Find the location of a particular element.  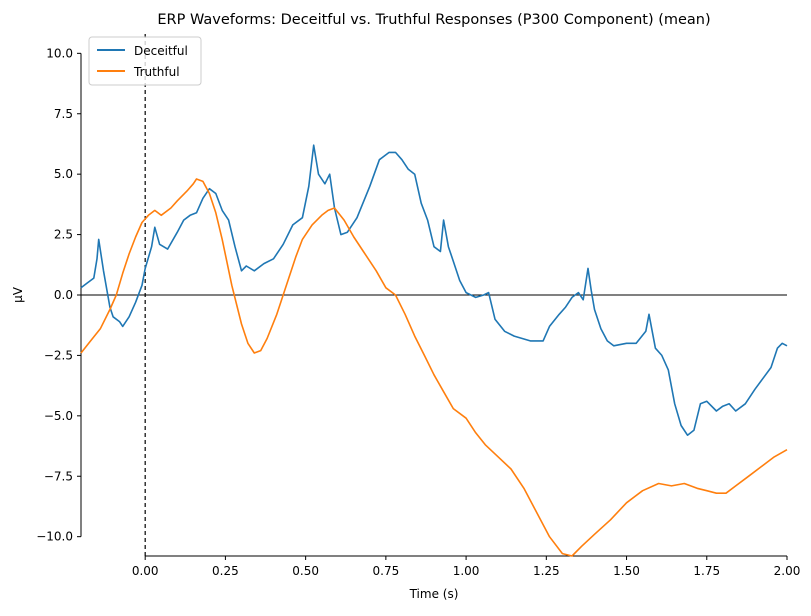

y-tick-label: 10.0 is located at coordinates (59, 53).